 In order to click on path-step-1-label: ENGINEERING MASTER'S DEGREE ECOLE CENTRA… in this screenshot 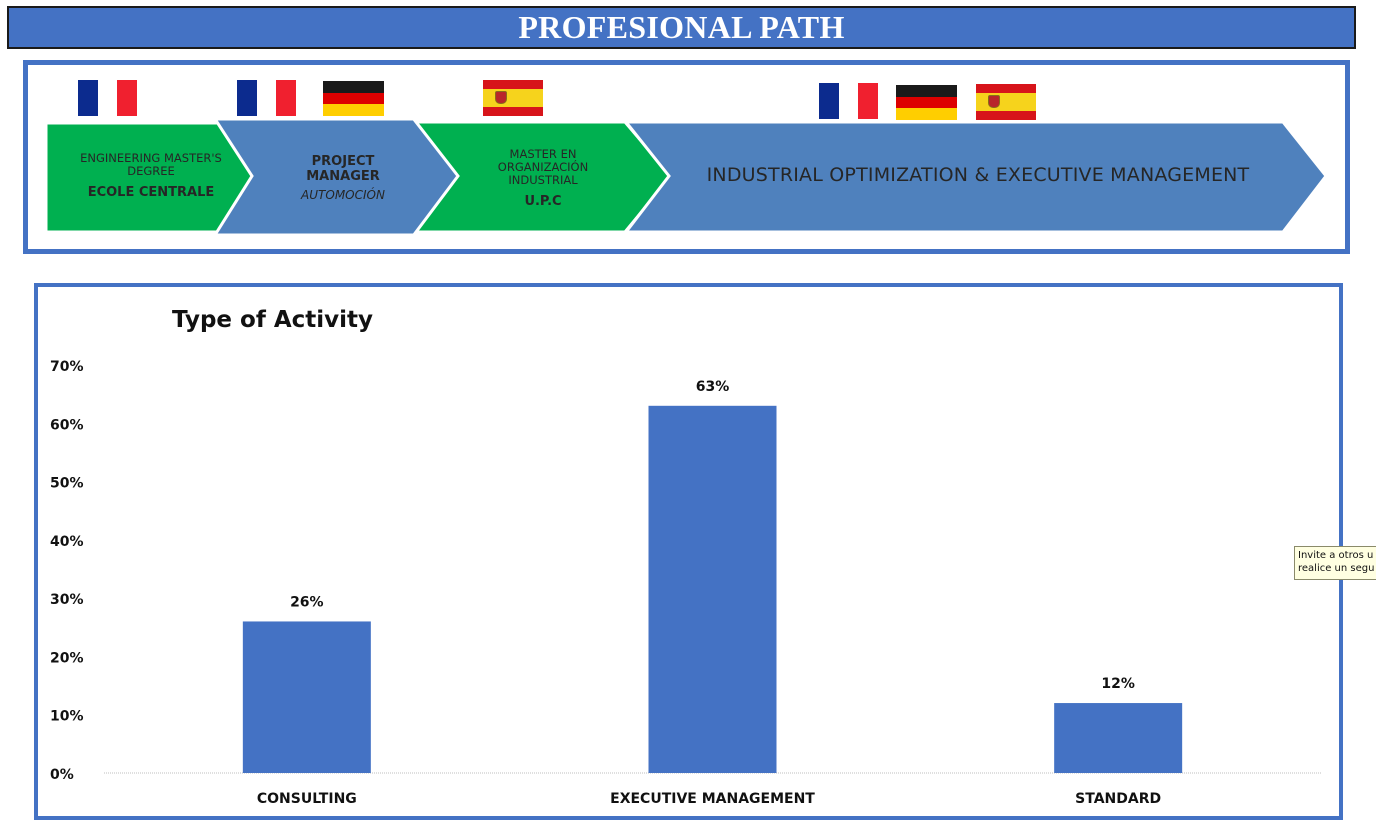, I will do `click(151, 176)`.